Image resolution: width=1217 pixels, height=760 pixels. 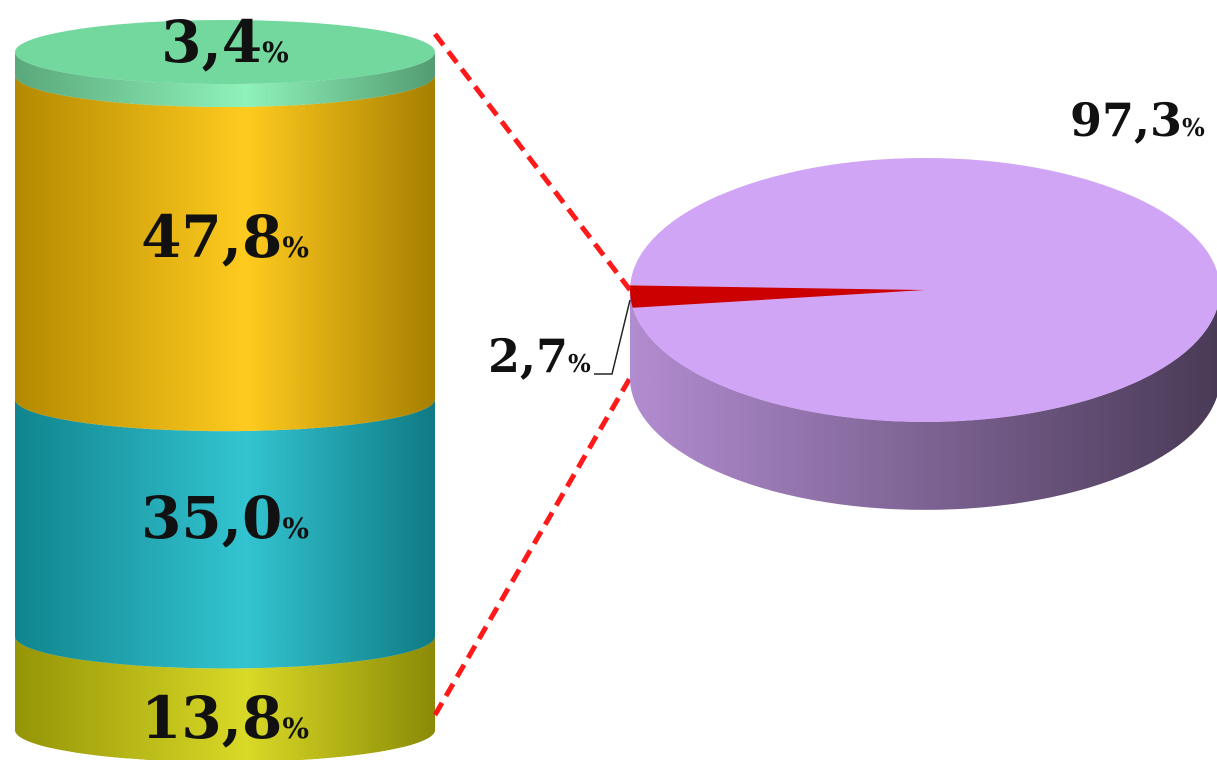 I want to click on segment-value: 3,4, so click(x=211, y=42).